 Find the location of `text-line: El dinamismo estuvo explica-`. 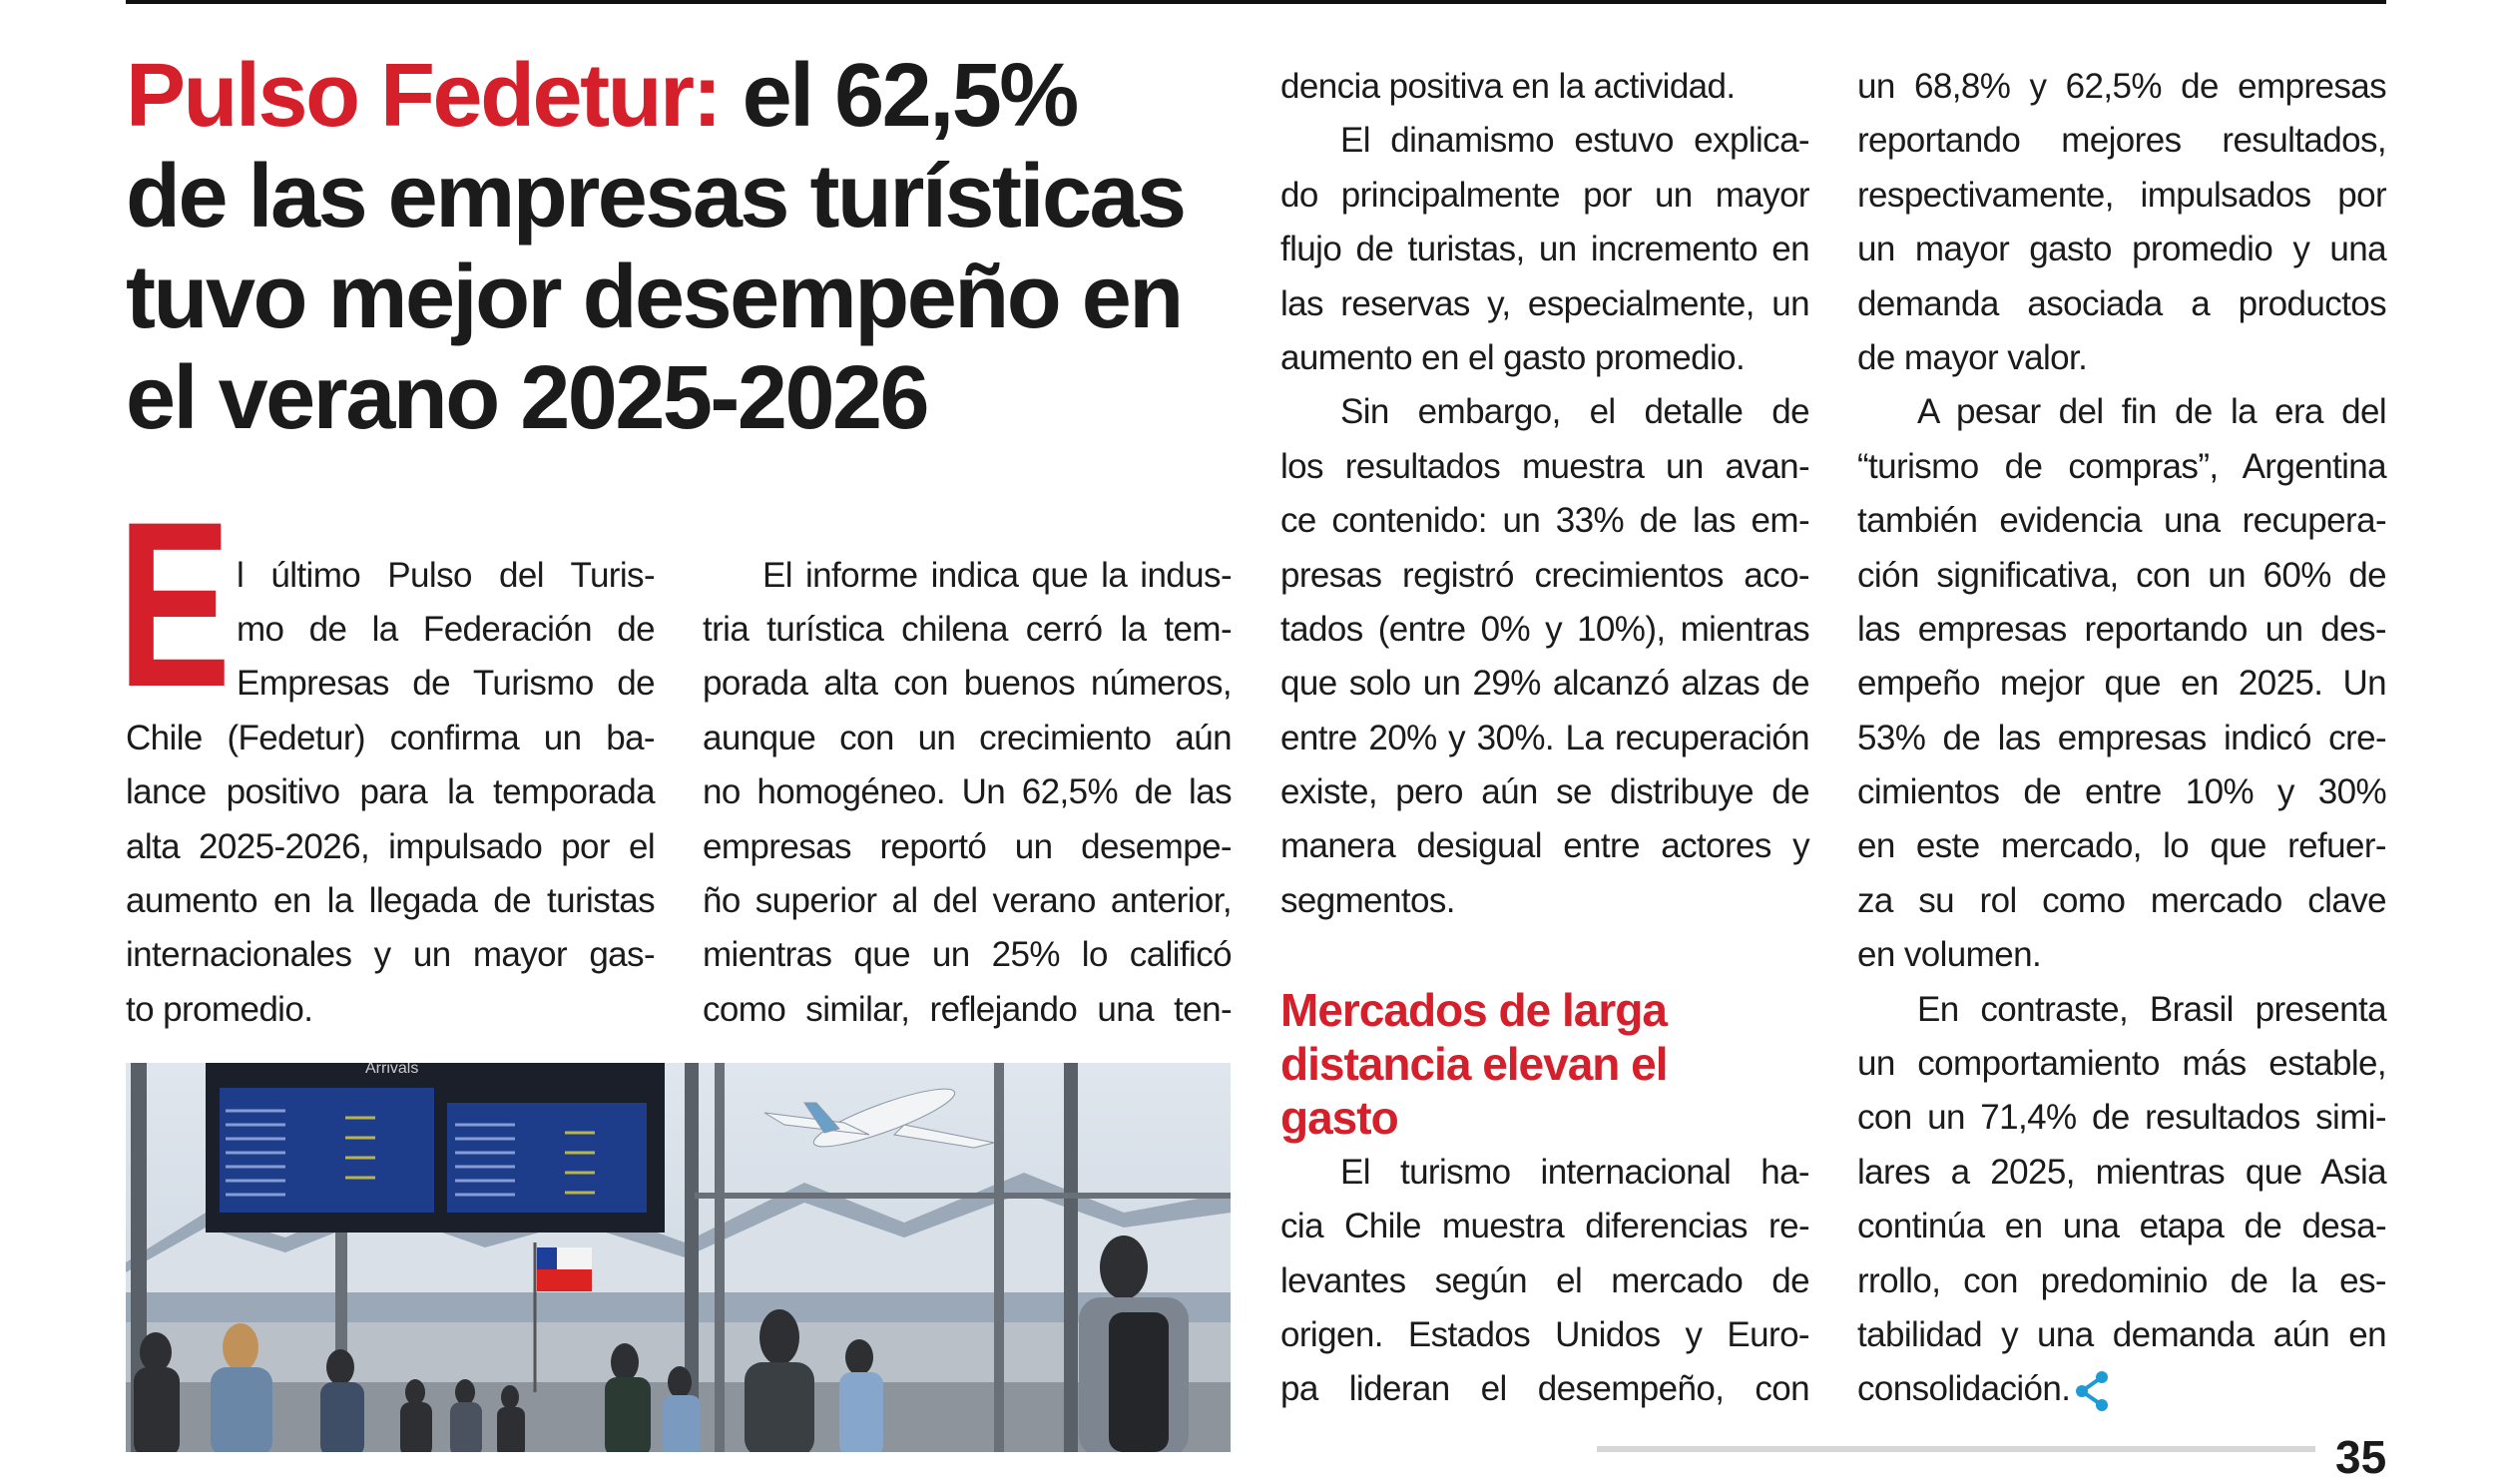

text-line: El dinamismo estuvo explica- is located at coordinates (1545, 141).